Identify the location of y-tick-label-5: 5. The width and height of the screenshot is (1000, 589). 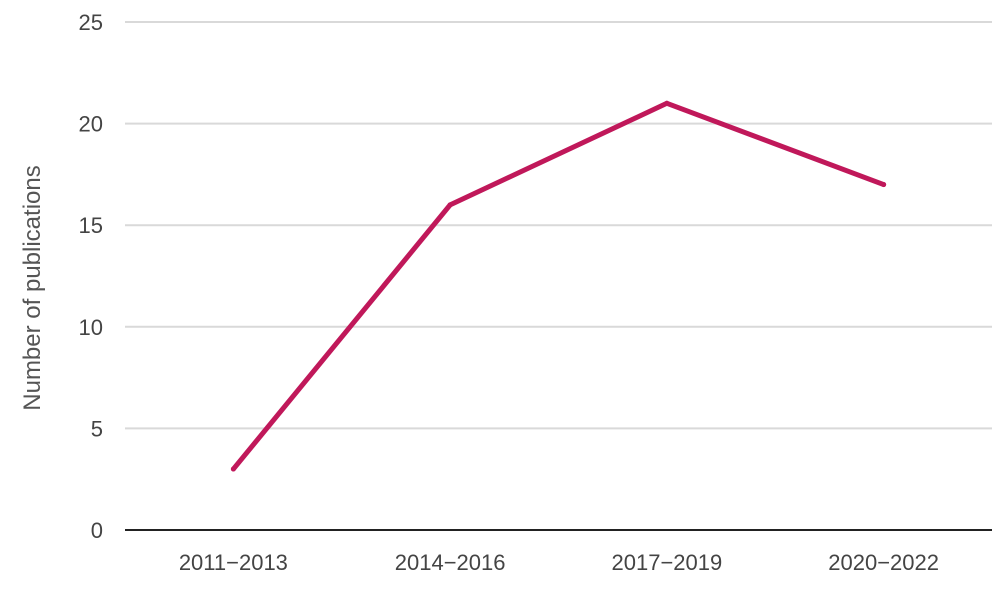
(97, 428).